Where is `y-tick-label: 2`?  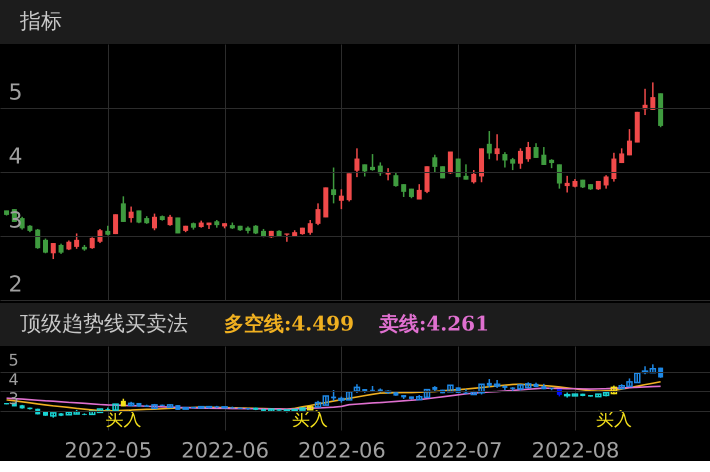
y-tick-label: 2 is located at coordinates (15, 285).